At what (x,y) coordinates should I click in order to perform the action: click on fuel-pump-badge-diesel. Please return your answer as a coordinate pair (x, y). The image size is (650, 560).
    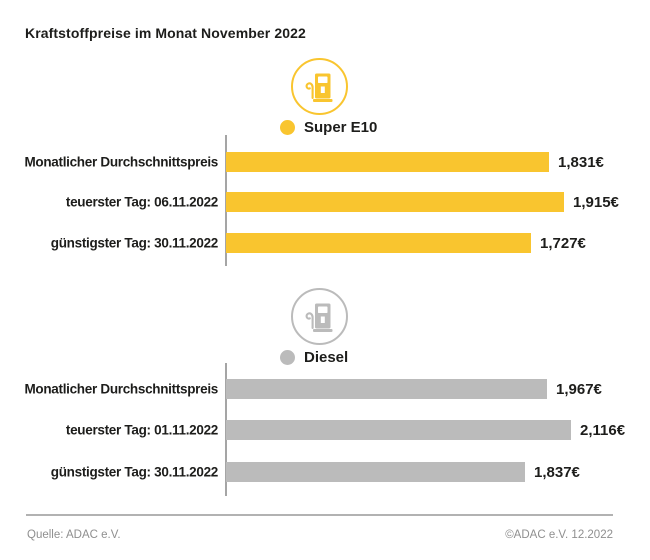
    Looking at the image, I should click on (319, 316).